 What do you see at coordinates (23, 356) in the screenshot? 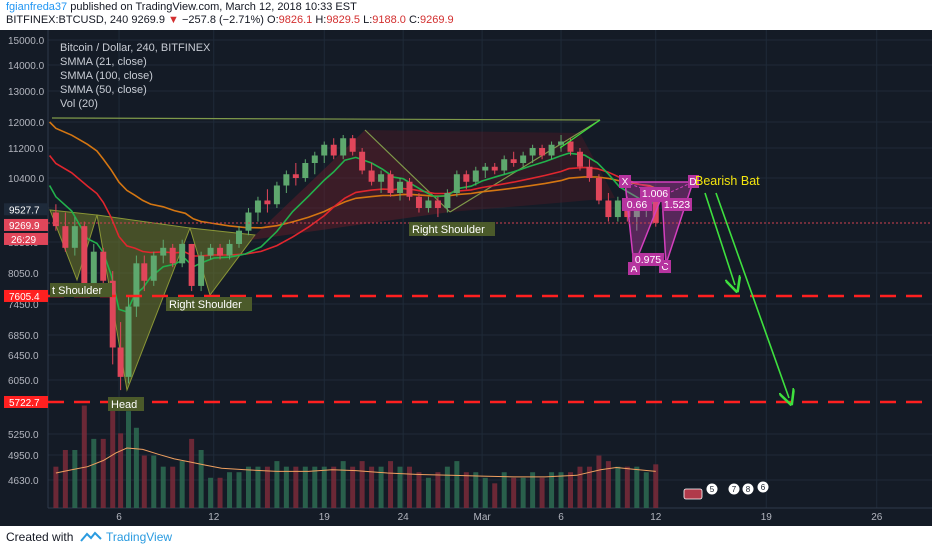
I see `y-tick-label: 6450.0` at bounding box center [23, 356].